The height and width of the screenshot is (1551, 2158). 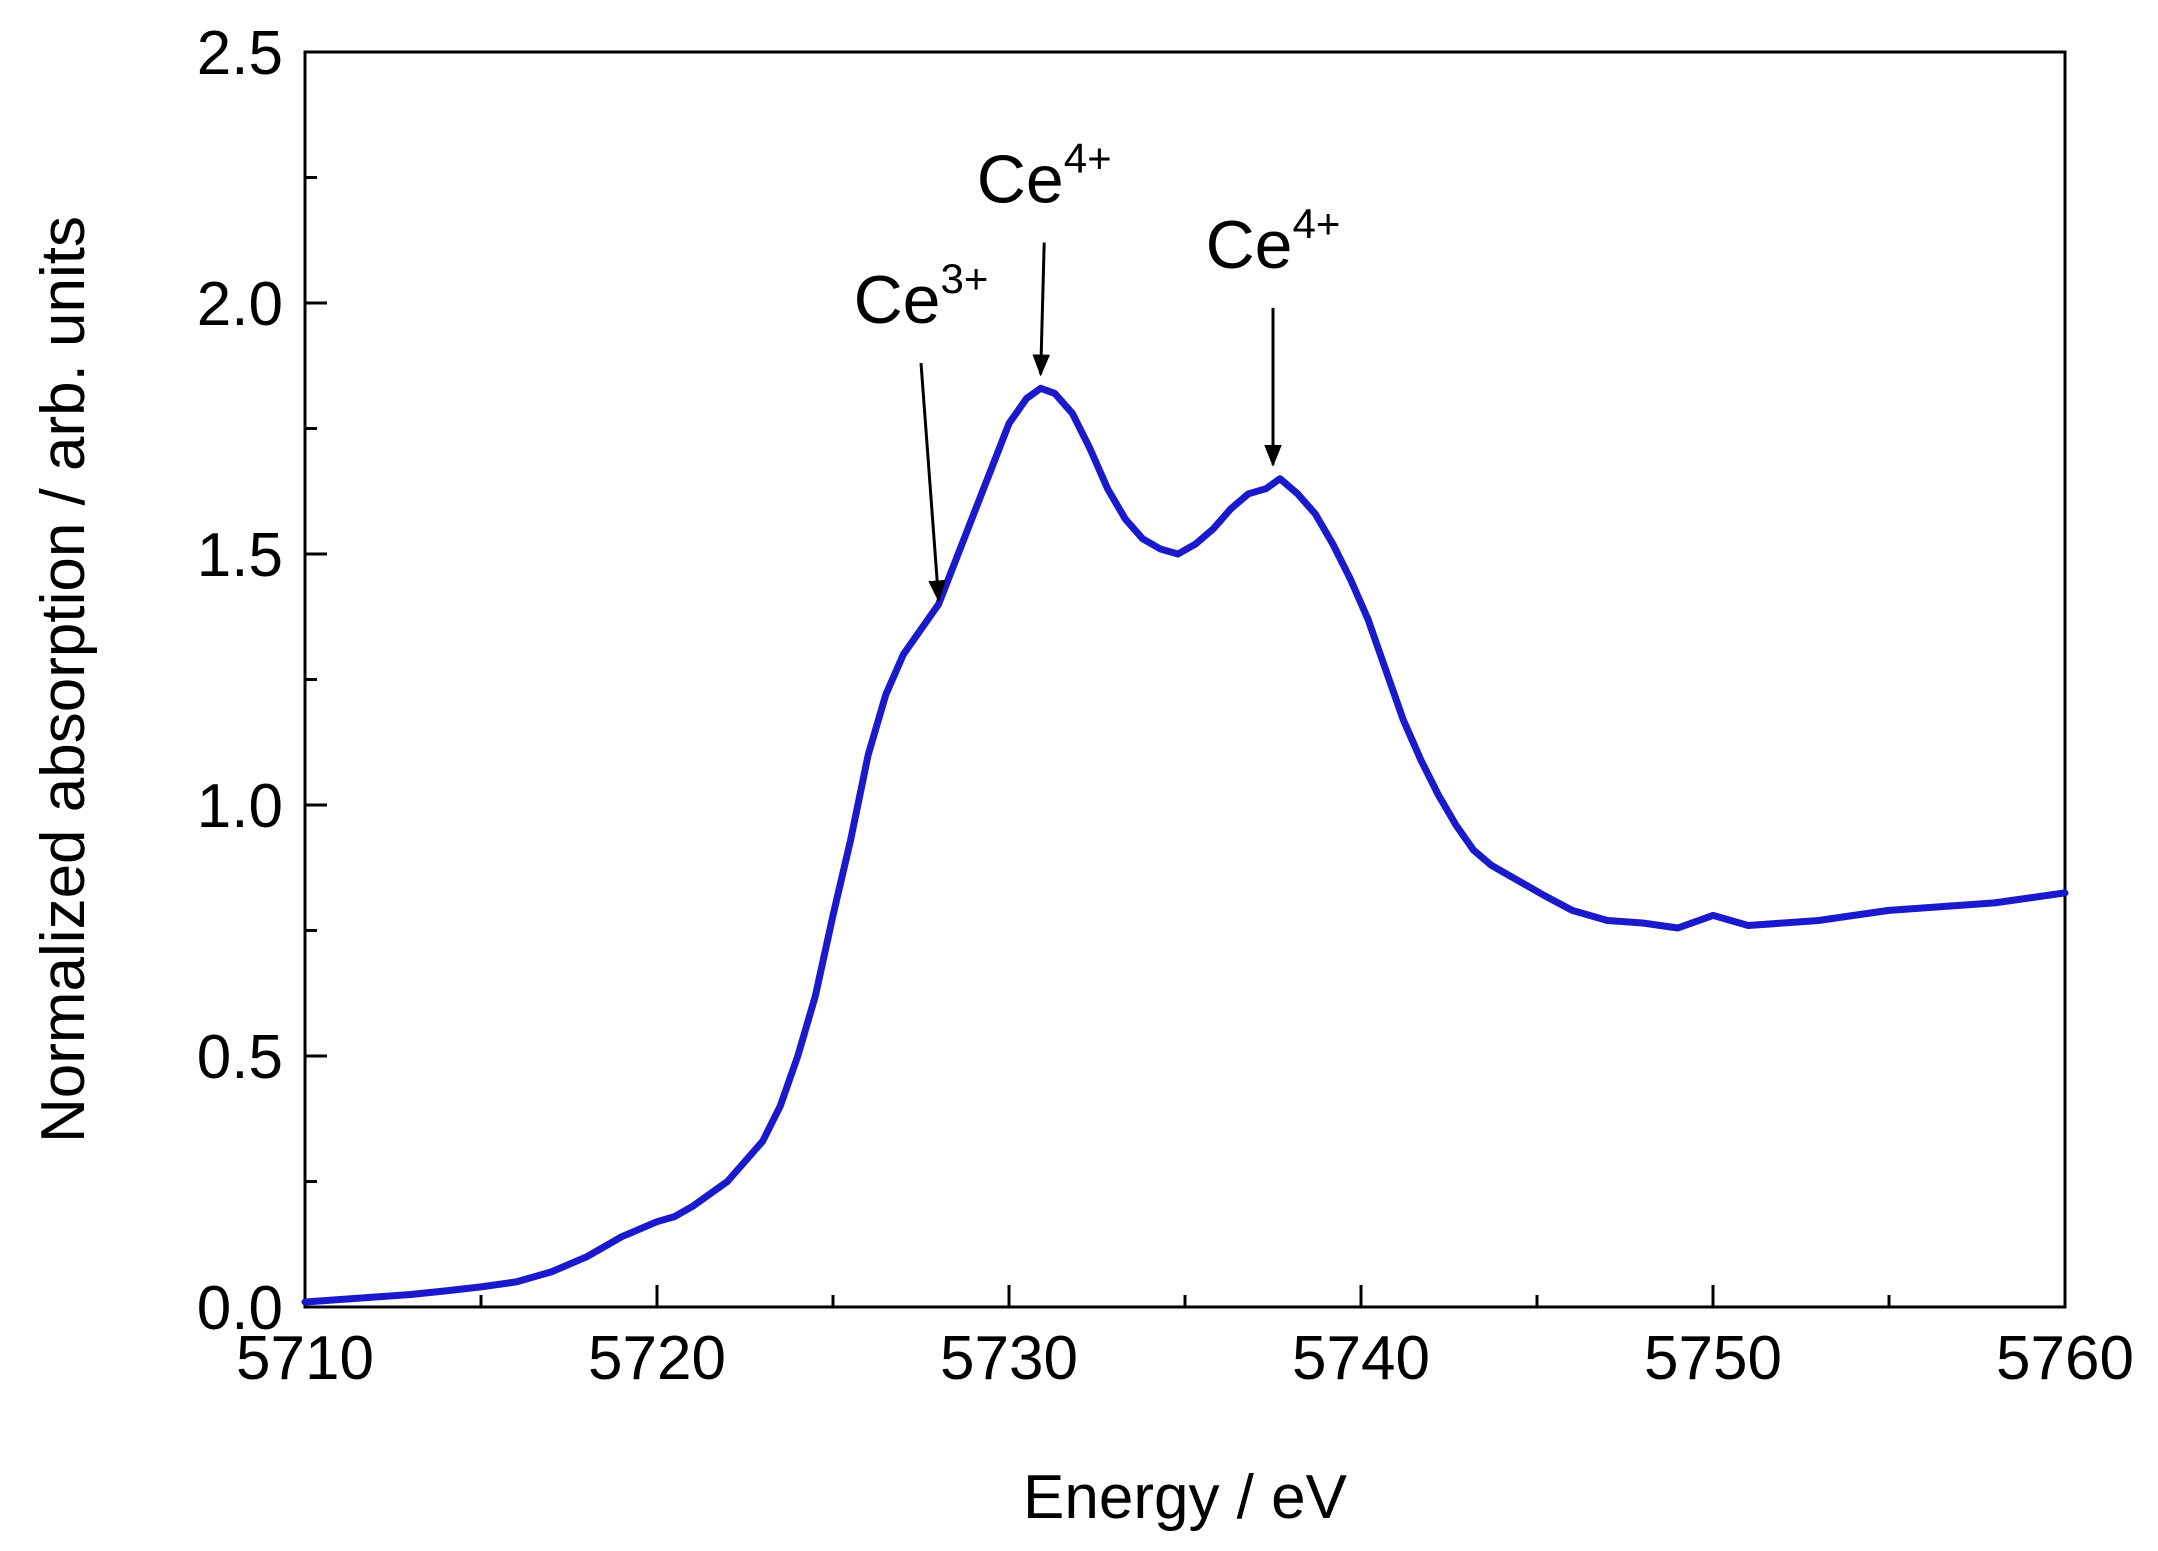 I want to click on x-tick-label: 5760, so click(x=2065, y=1358).